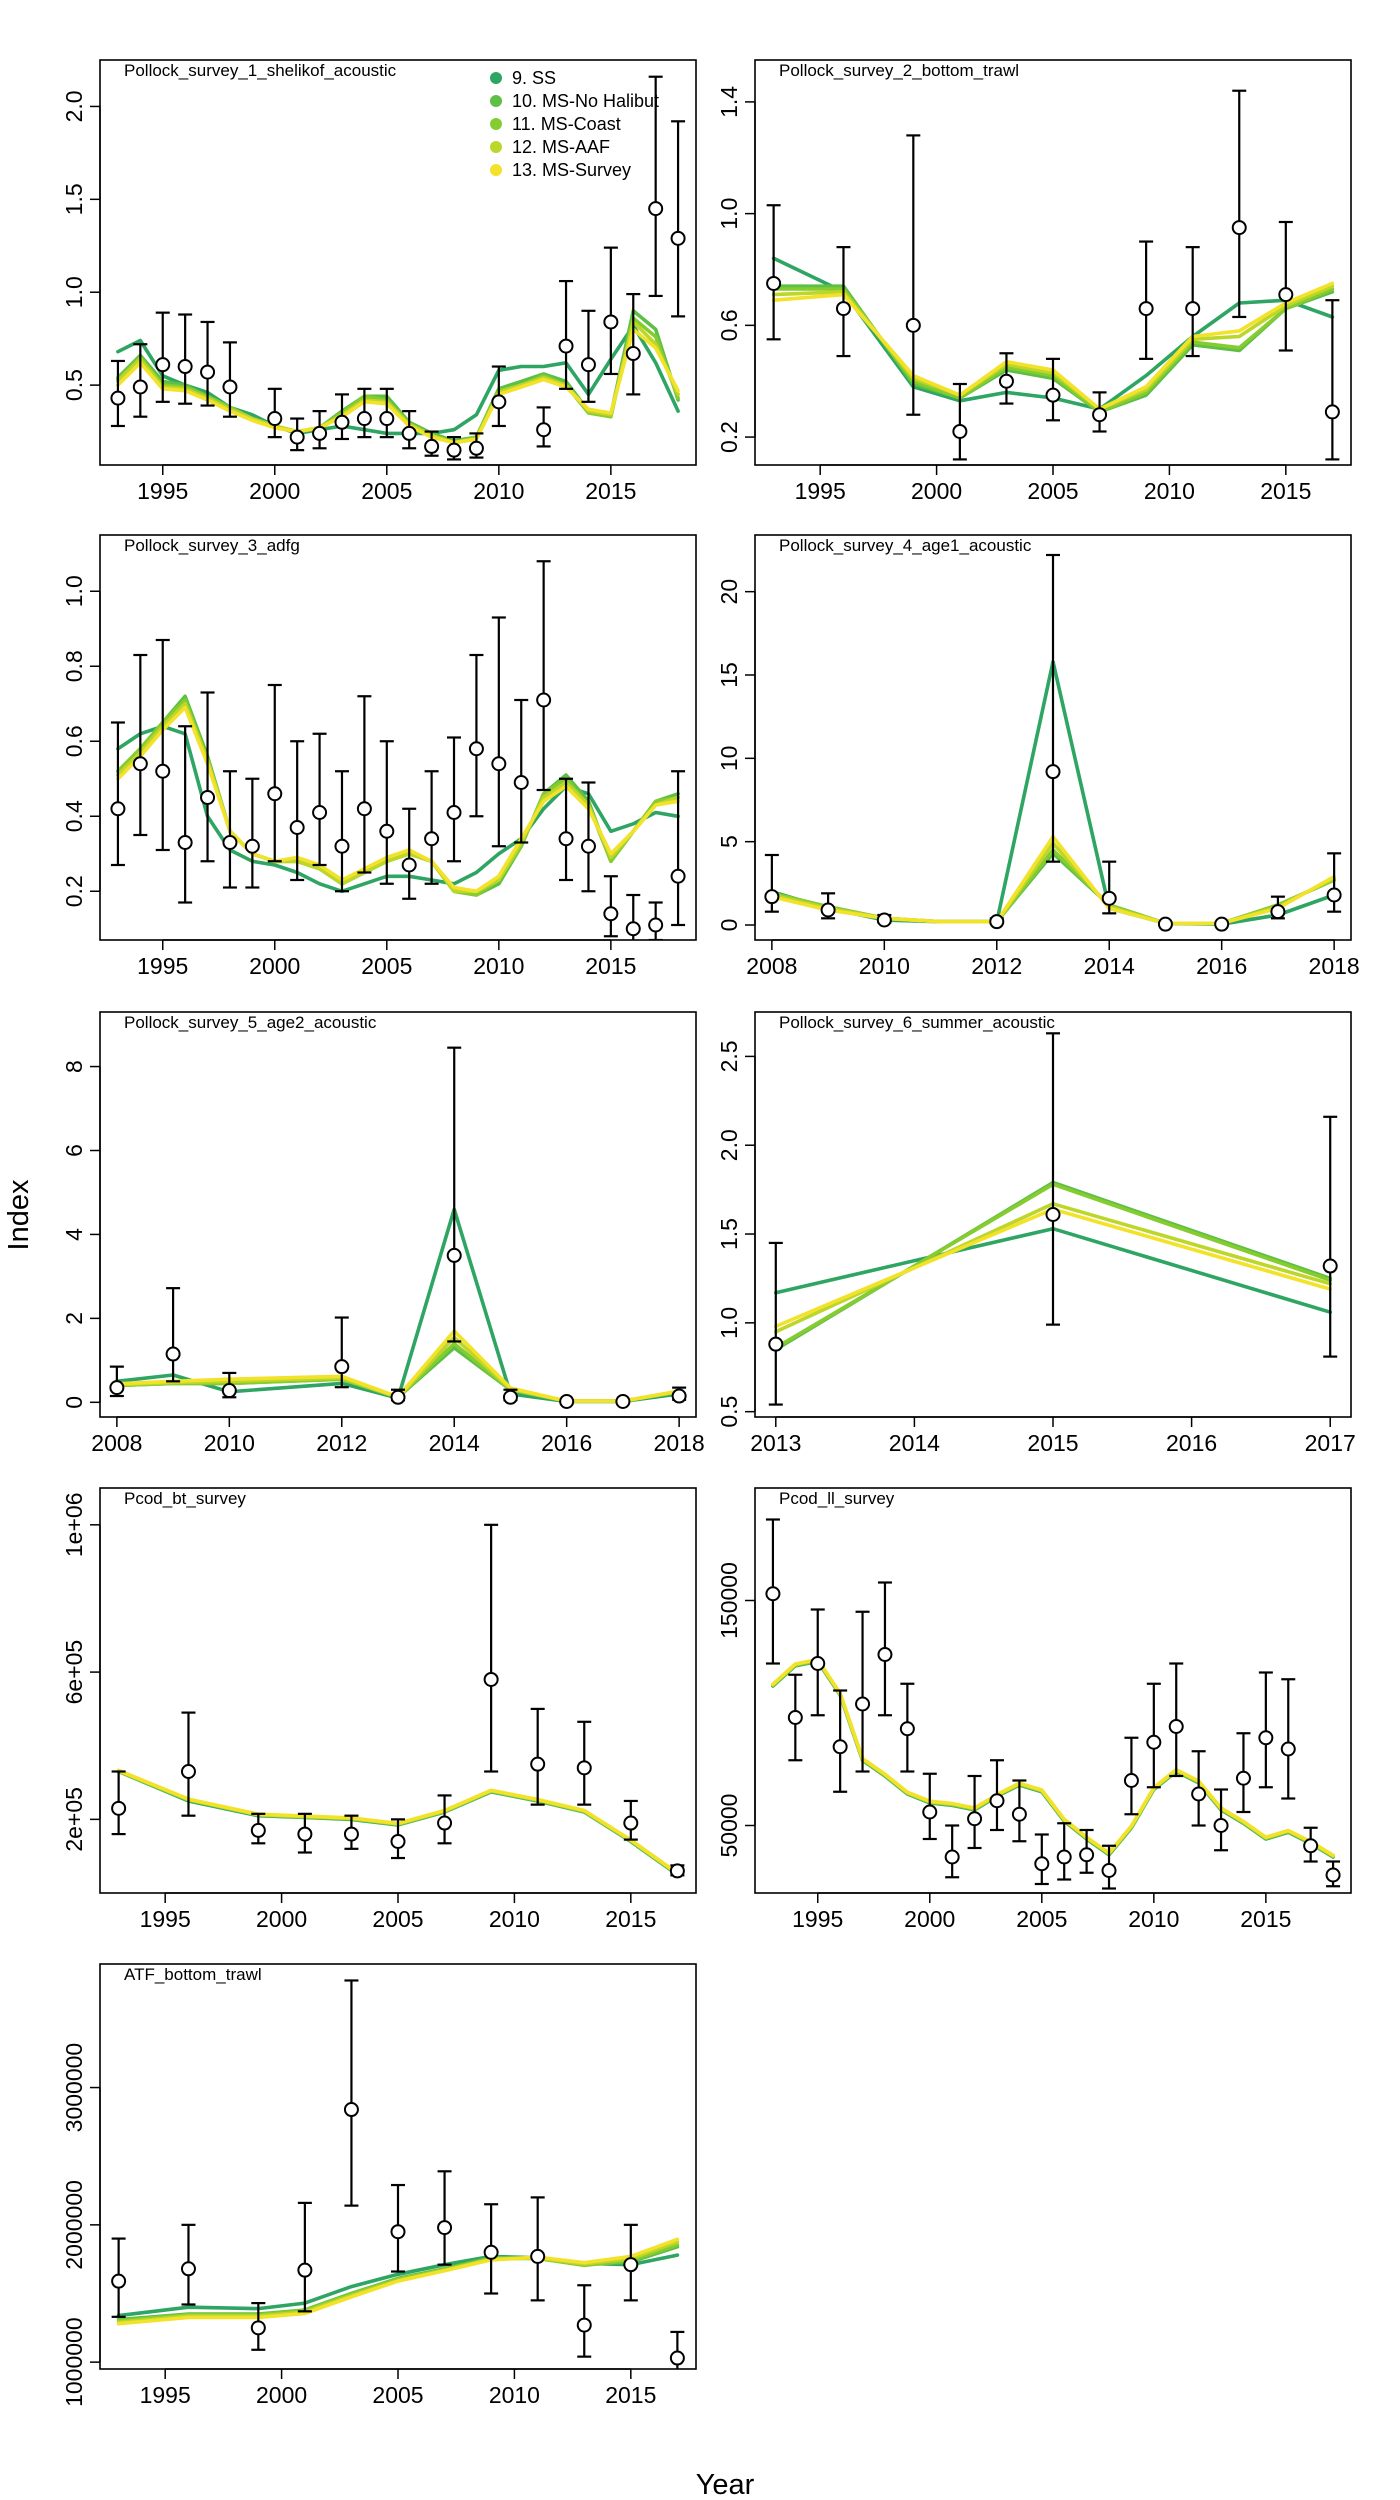 This screenshot has width=1400, height=2500. Describe the element at coordinates (74, 1819) in the screenshot. I see `y-tick-label: 2e+05` at that location.